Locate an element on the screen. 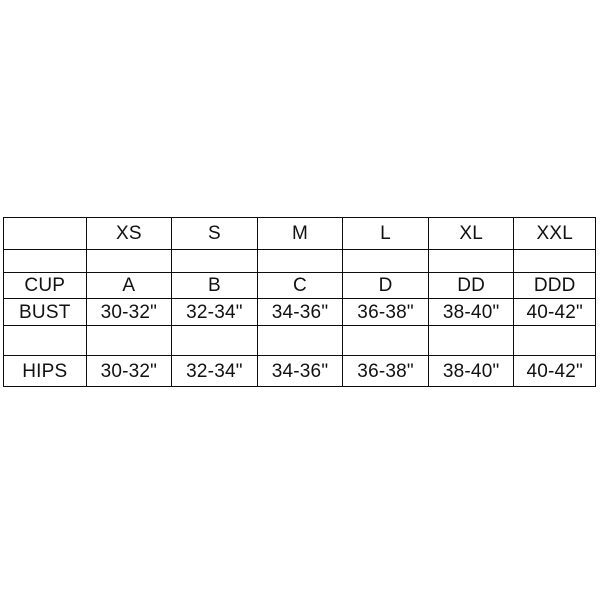  cell-hips-xxl: 40-42" is located at coordinates (554, 371).